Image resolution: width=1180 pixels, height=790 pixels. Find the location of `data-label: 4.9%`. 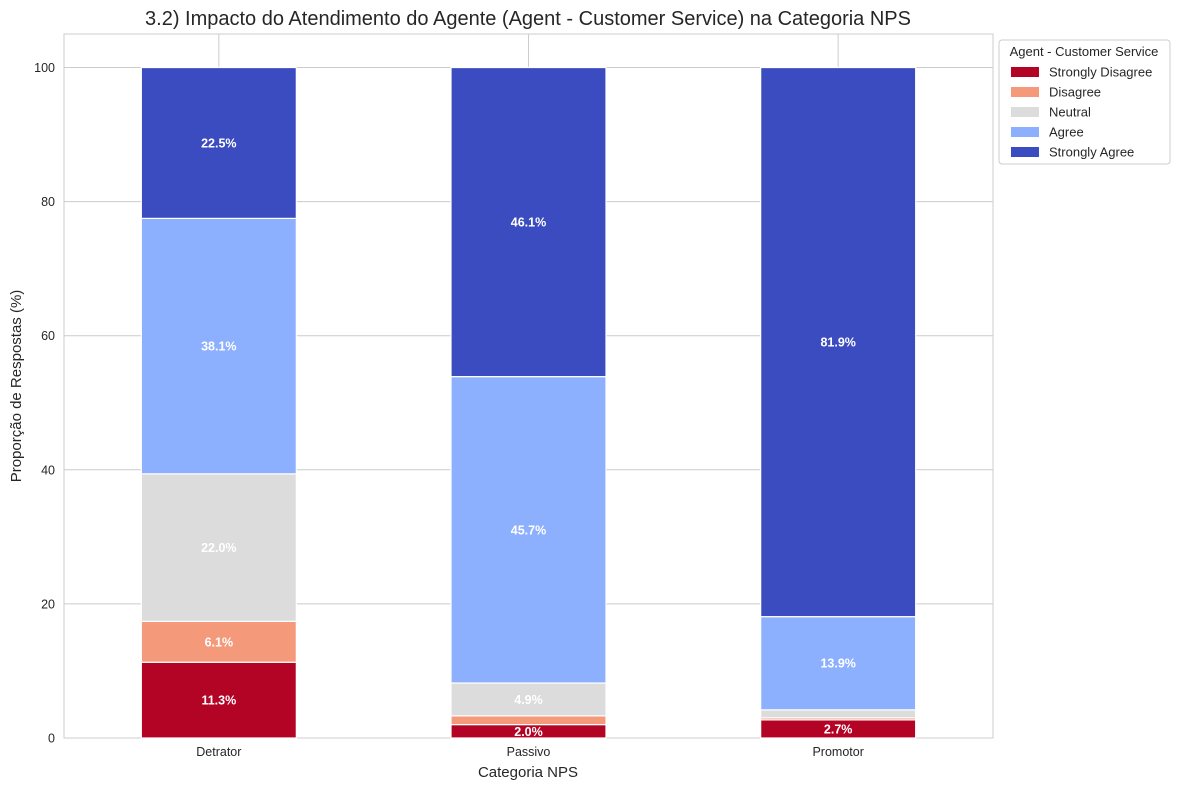

data-label: 4.9% is located at coordinates (528, 700).